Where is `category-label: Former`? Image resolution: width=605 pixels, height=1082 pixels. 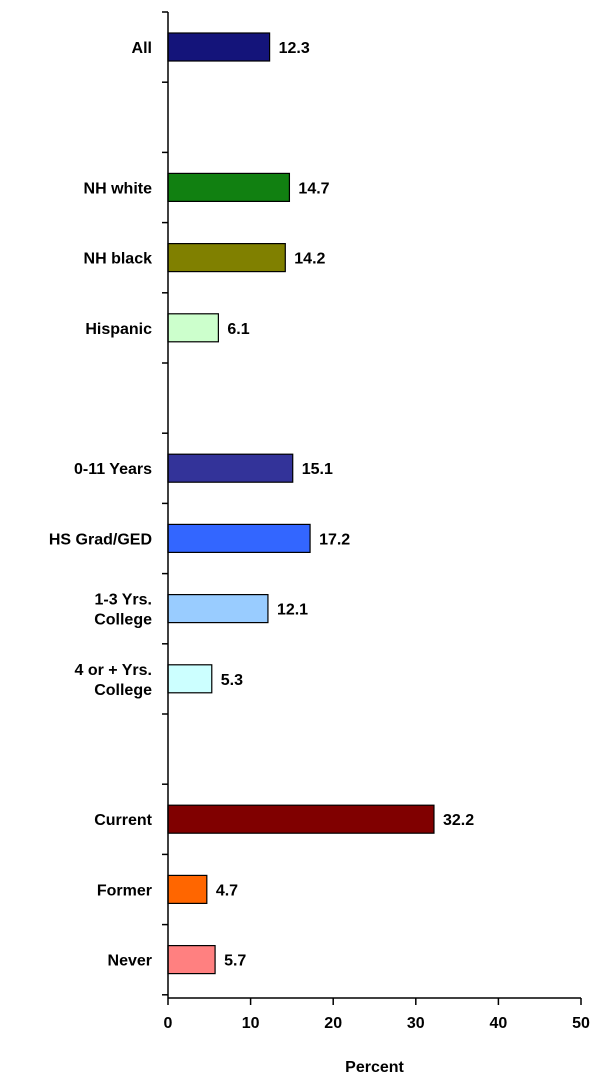
category-label: Former is located at coordinates (124, 890).